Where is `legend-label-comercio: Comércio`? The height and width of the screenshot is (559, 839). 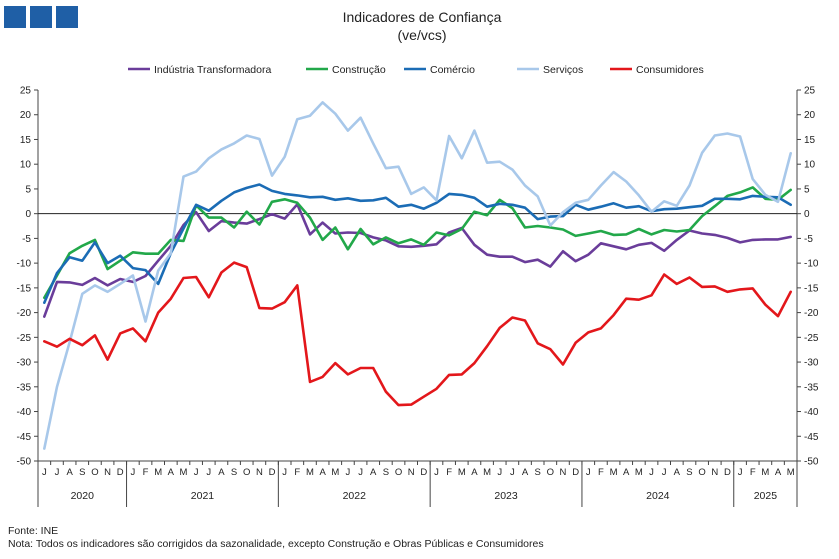
legend-label-comercio: Comércio is located at coordinates (452, 70).